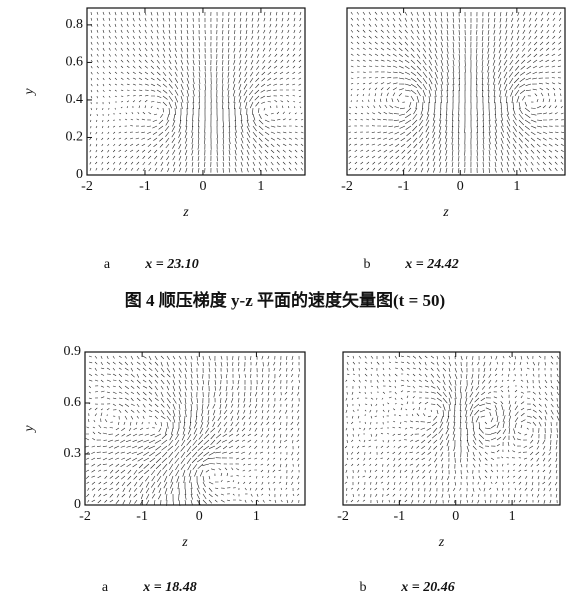 The image size is (571, 604). What do you see at coordinates (169, 587) in the screenshot?
I see `panel-caption: x = 18.48` at bounding box center [169, 587].